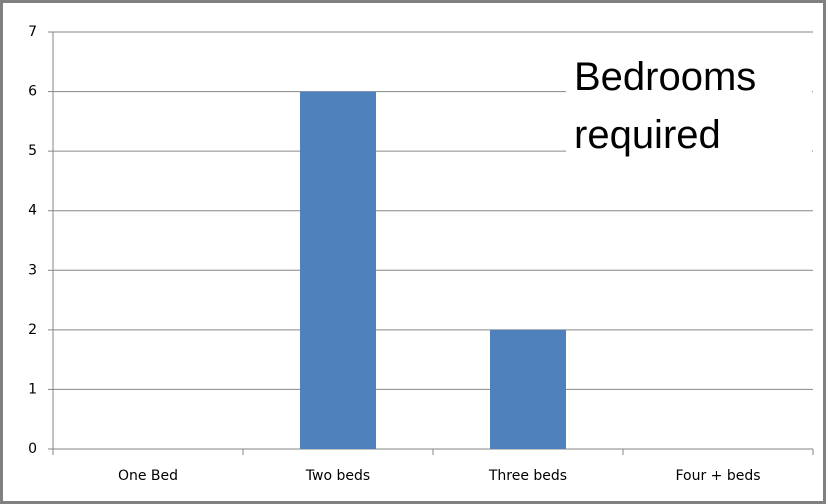  Describe the element at coordinates (32, 92) in the screenshot. I see `y-tick-label: 6` at that location.